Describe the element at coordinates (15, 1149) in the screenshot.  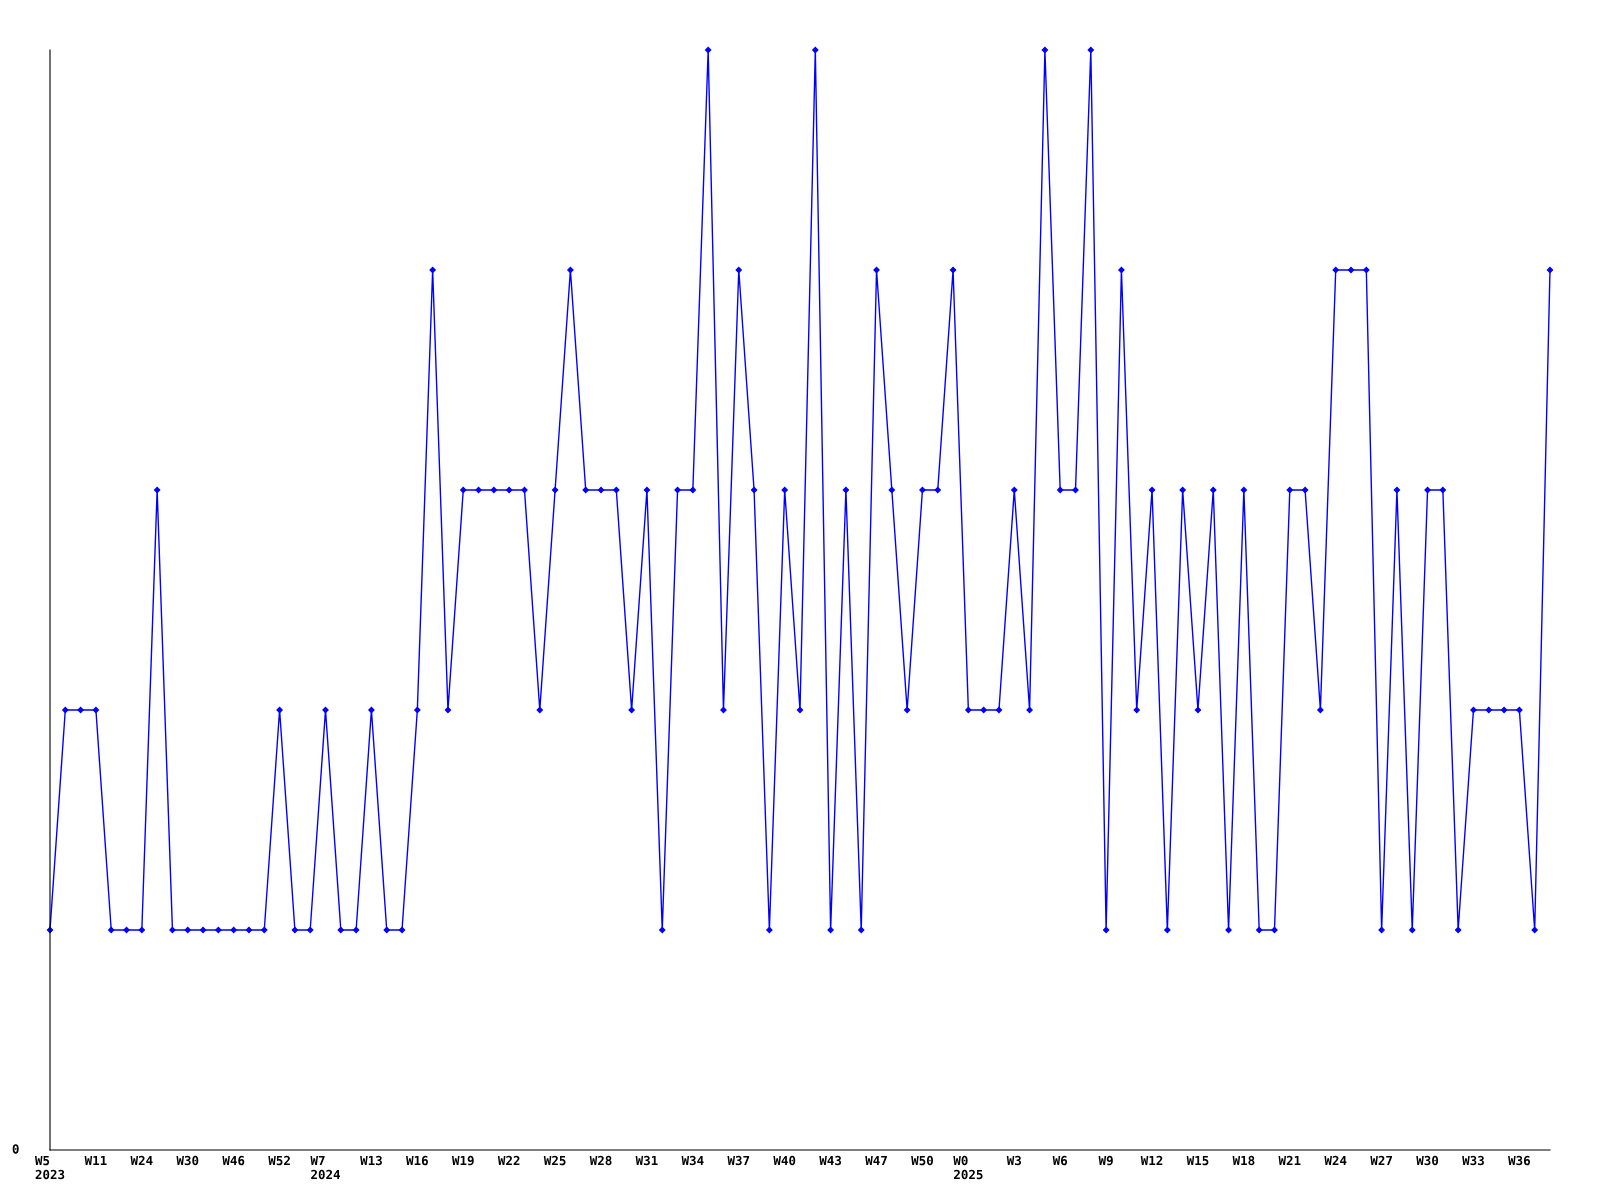
I see `text: 0` at that location.